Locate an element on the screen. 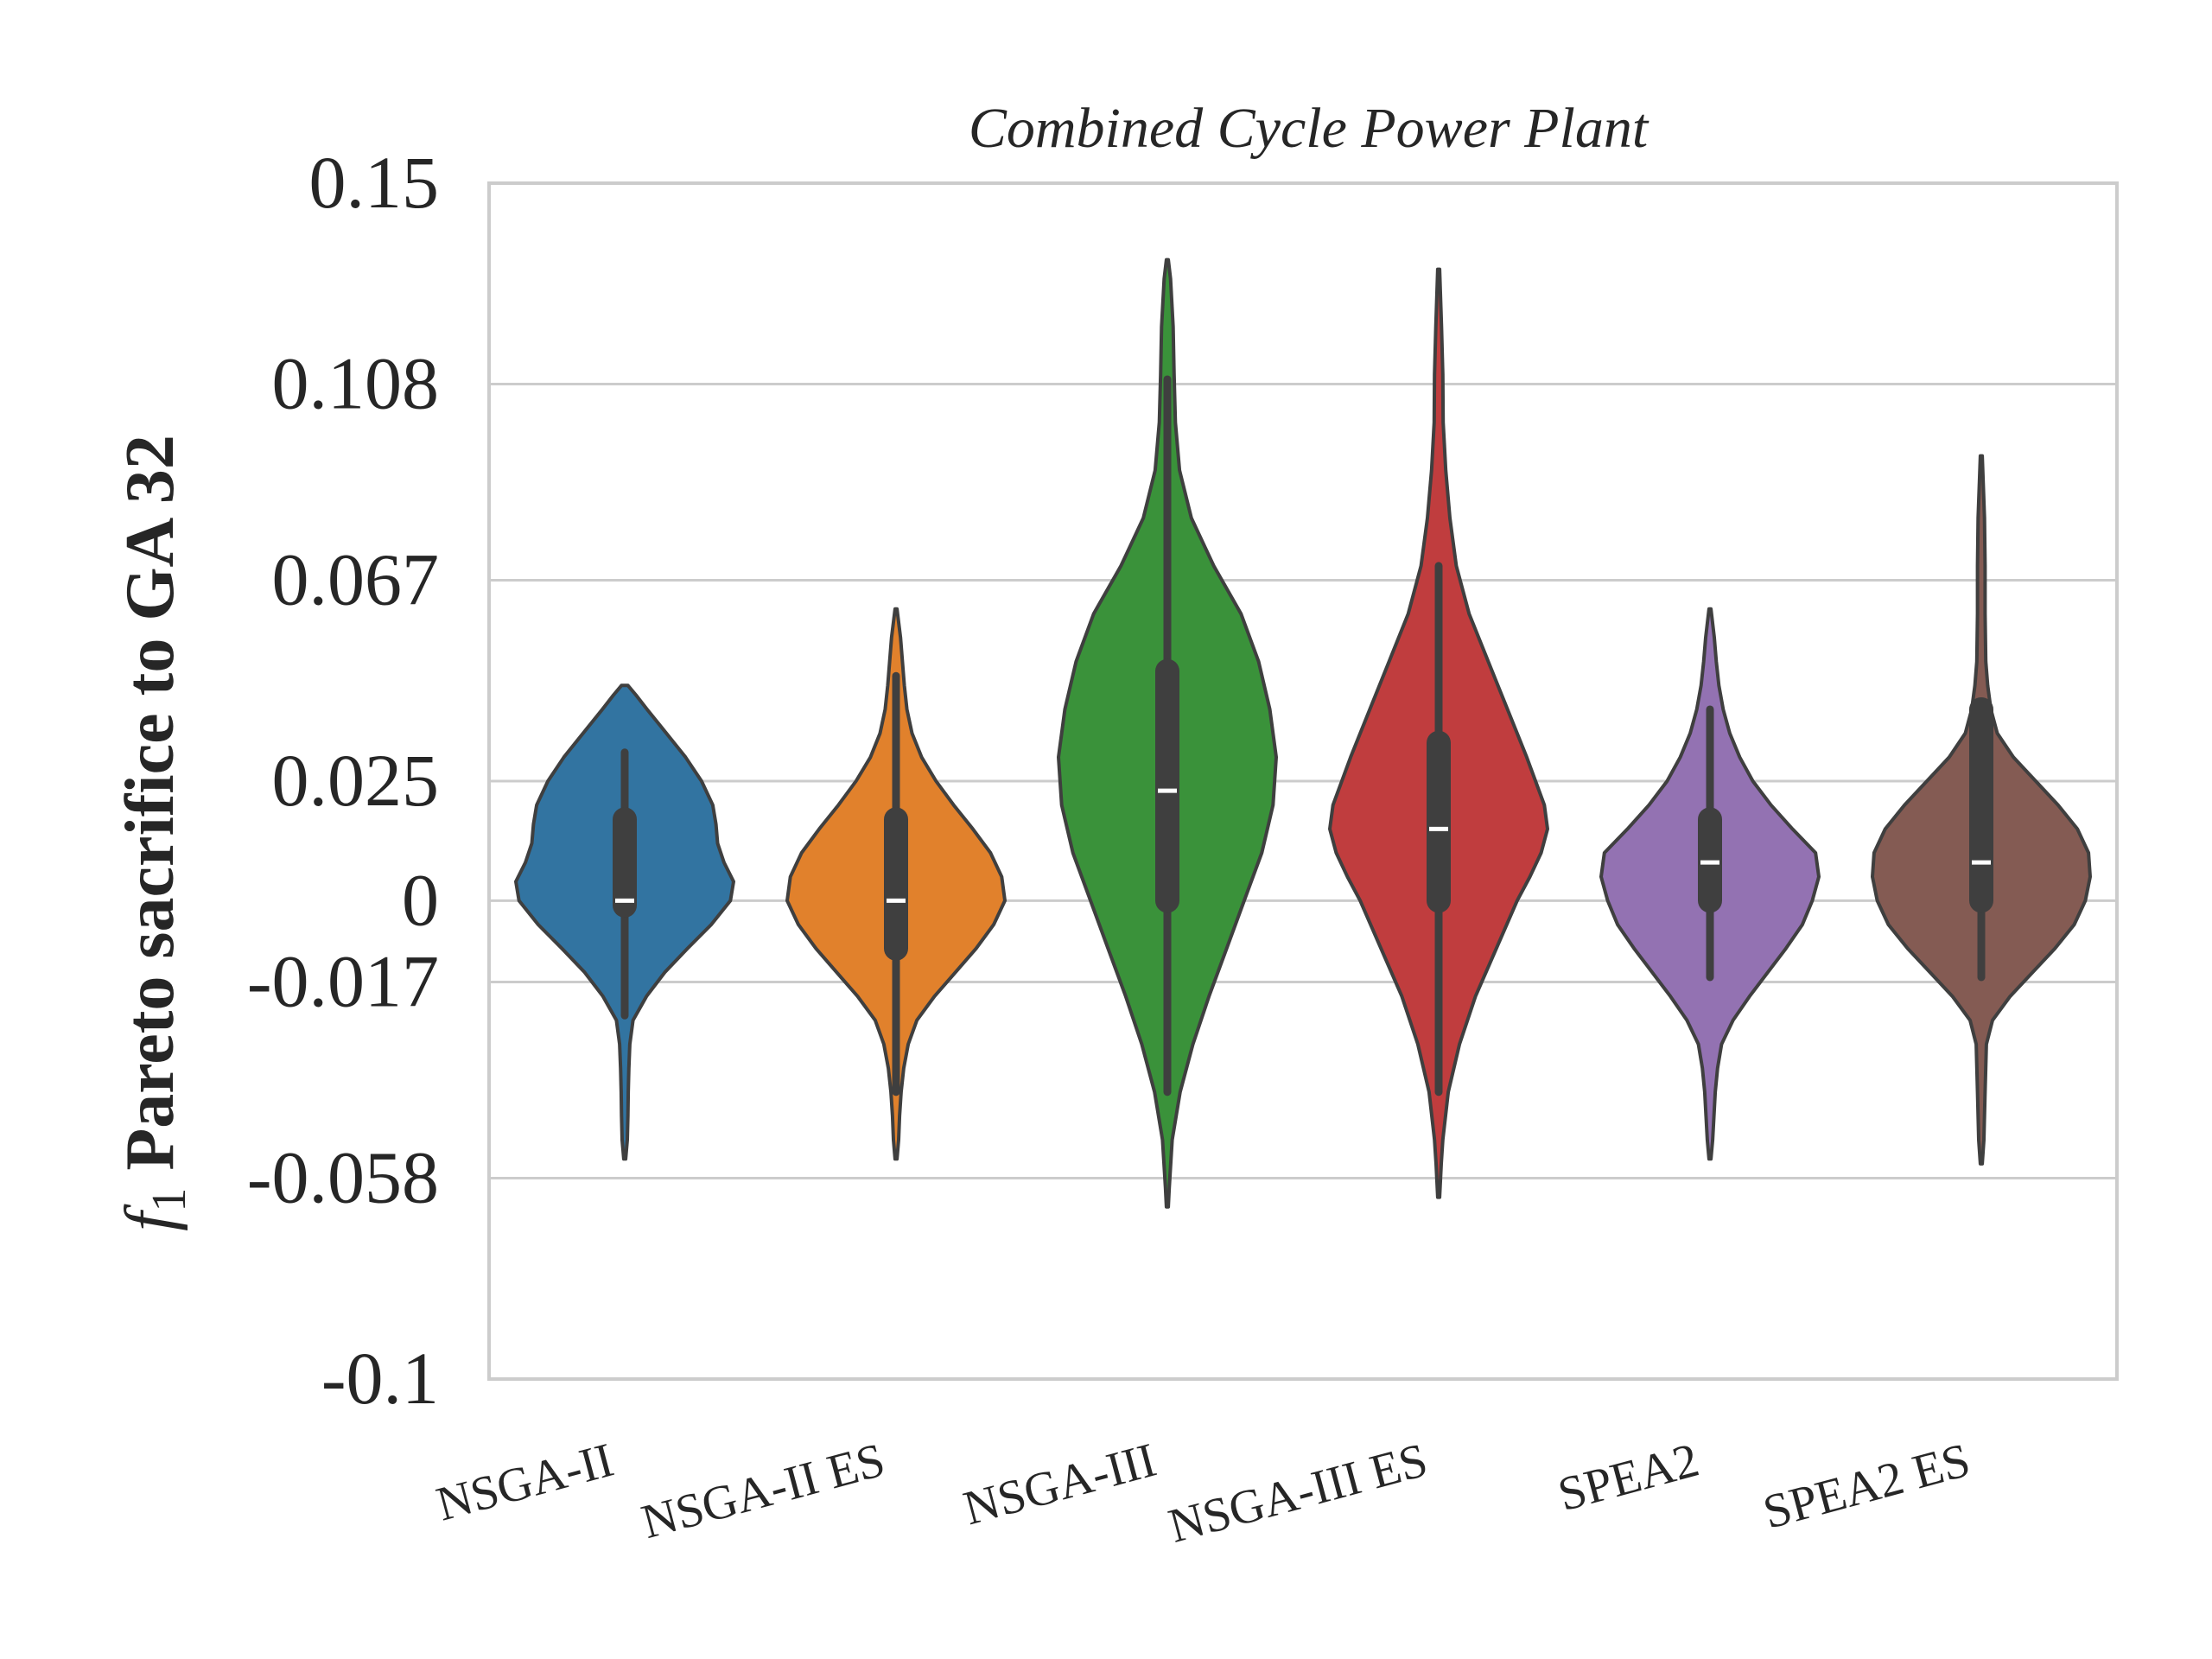 This screenshot has width=2212, height=1659. x-tick-label: SPEA2 ES is located at coordinates (1866, 1486).